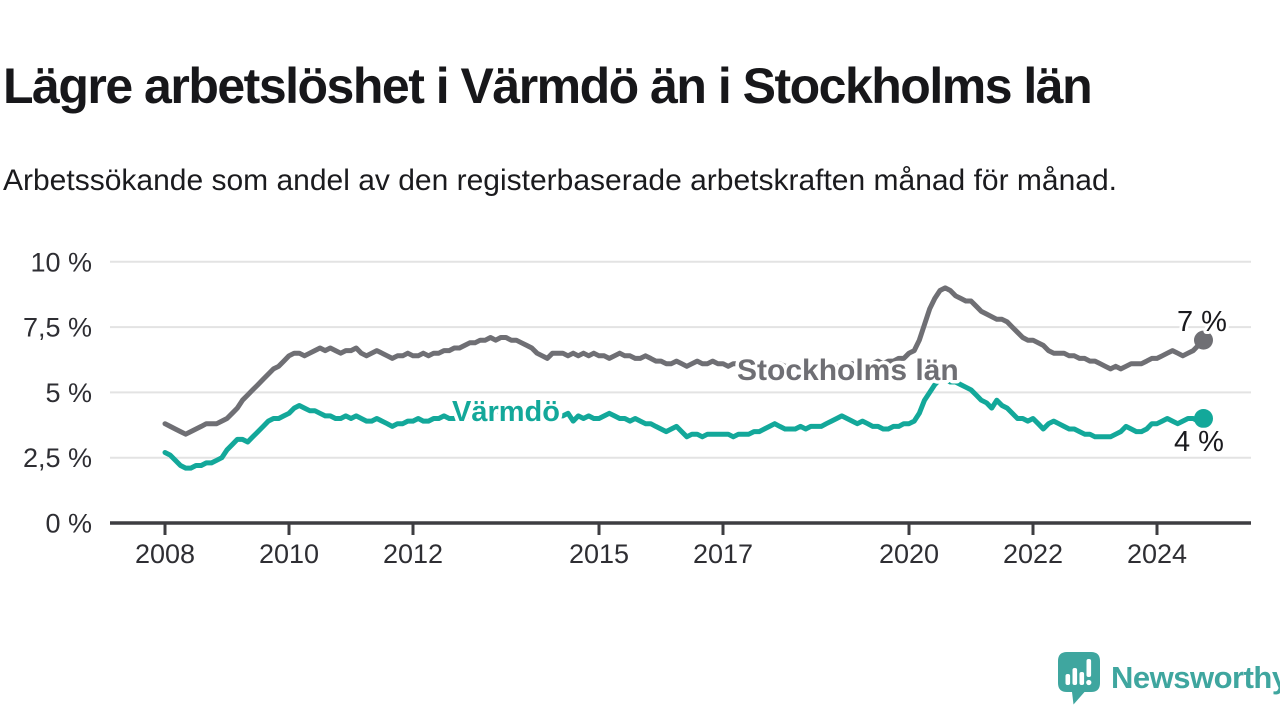 The width and height of the screenshot is (1280, 720). I want to click on x-tick-label-2008: 2008, so click(165, 554).